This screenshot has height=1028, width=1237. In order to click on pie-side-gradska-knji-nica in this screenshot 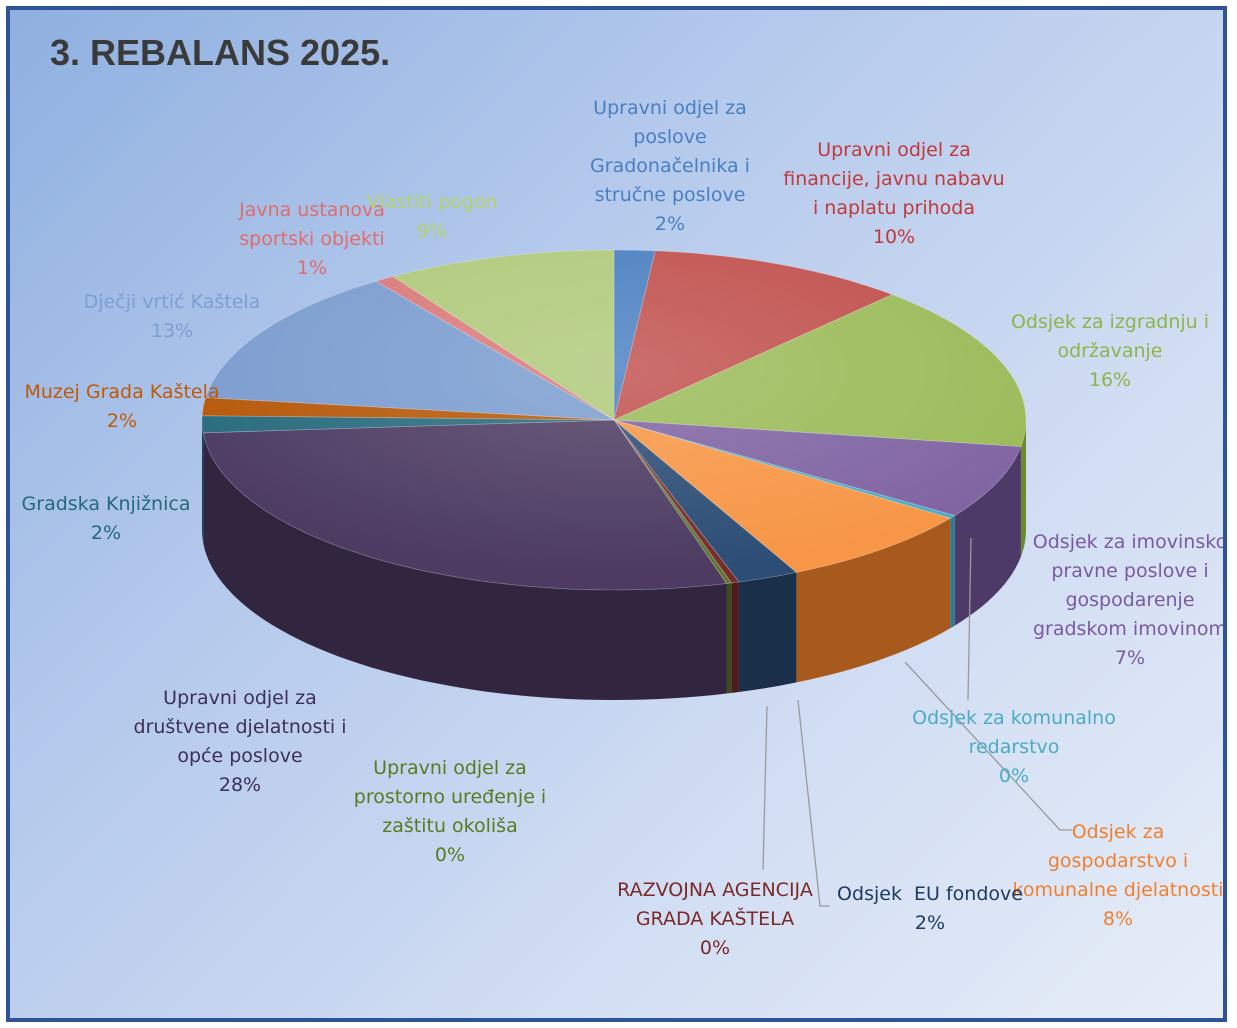, I will do `click(203, 481)`.